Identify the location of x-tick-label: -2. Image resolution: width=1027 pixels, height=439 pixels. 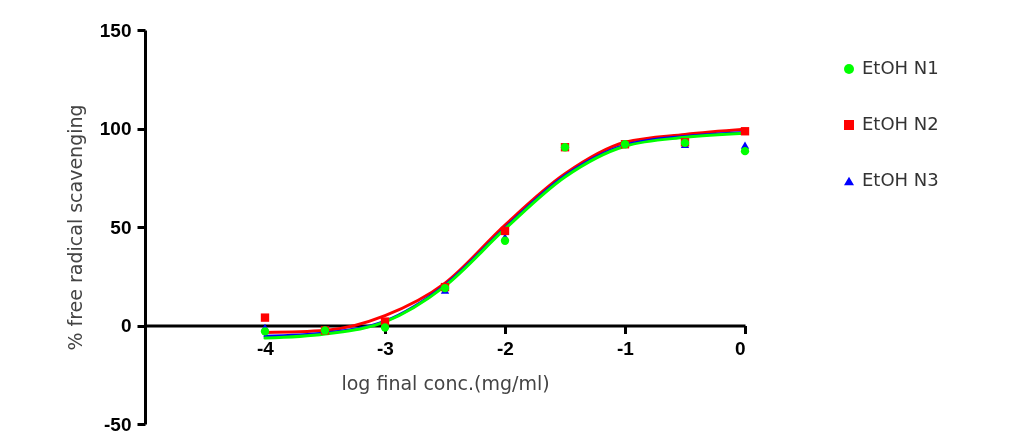
(505, 348).